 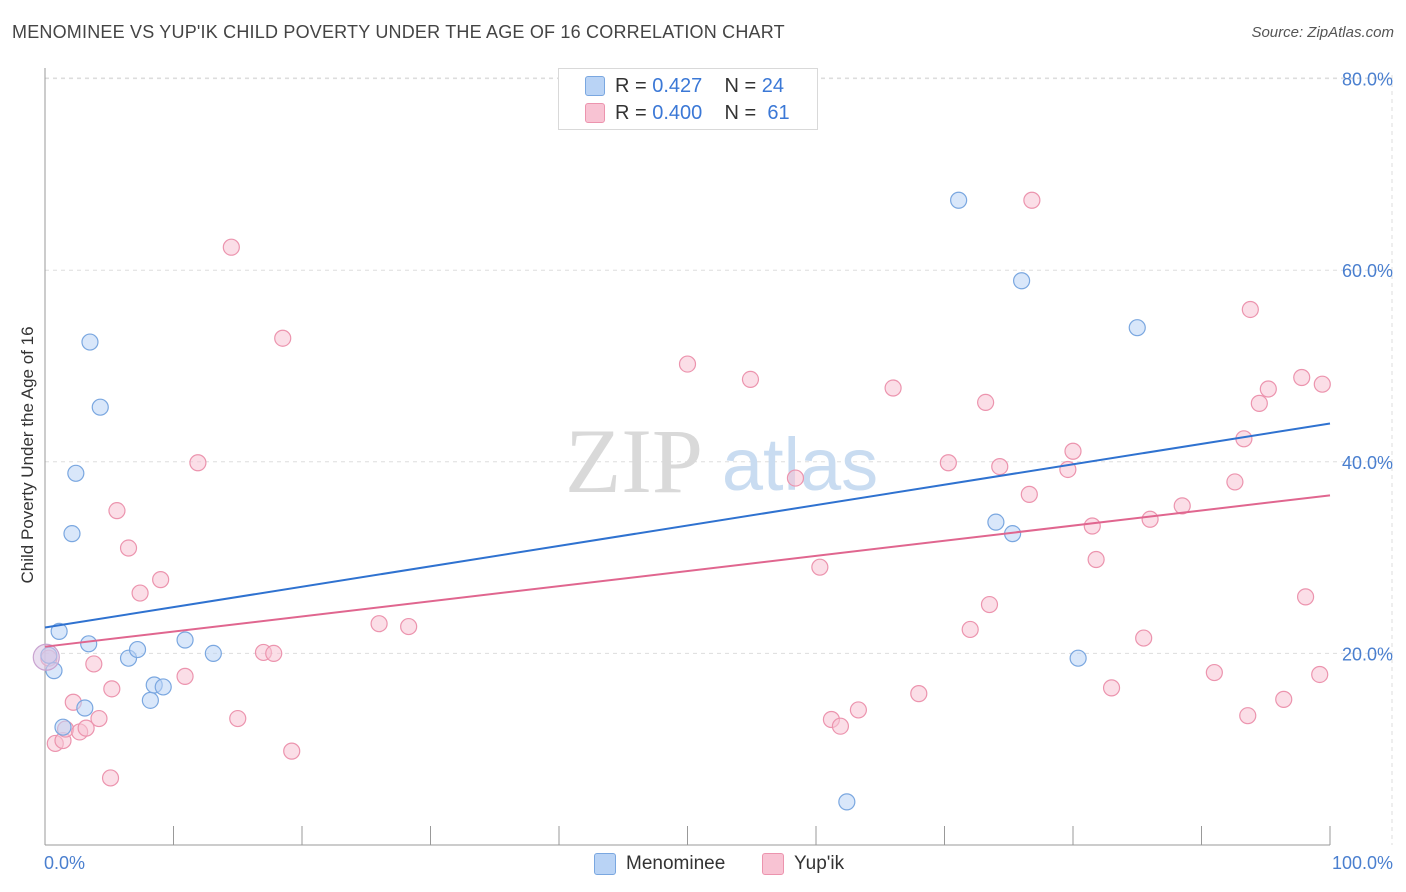 What do you see at coordinates (1322, 32) in the screenshot?
I see `source-label: Source: ZipAtlas.com` at bounding box center [1322, 32].